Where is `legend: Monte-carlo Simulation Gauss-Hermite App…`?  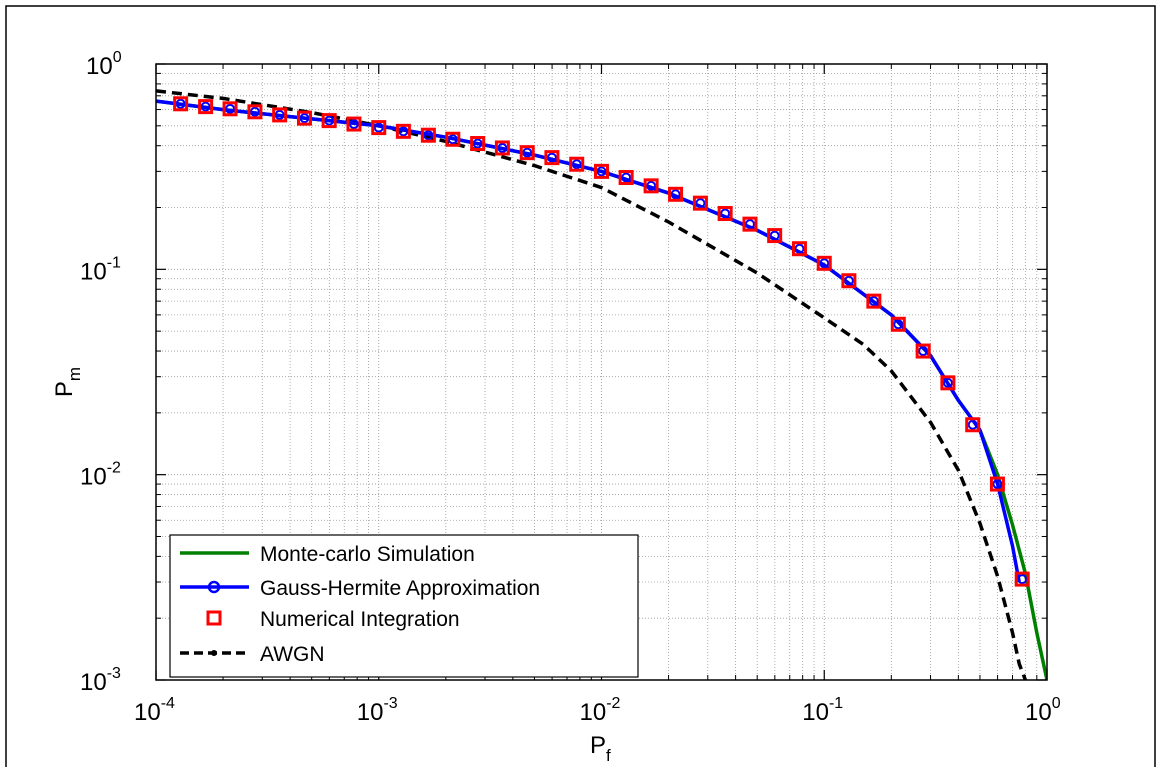 legend: Monte-carlo Simulation Gauss-Hermite App… is located at coordinates (404, 606).